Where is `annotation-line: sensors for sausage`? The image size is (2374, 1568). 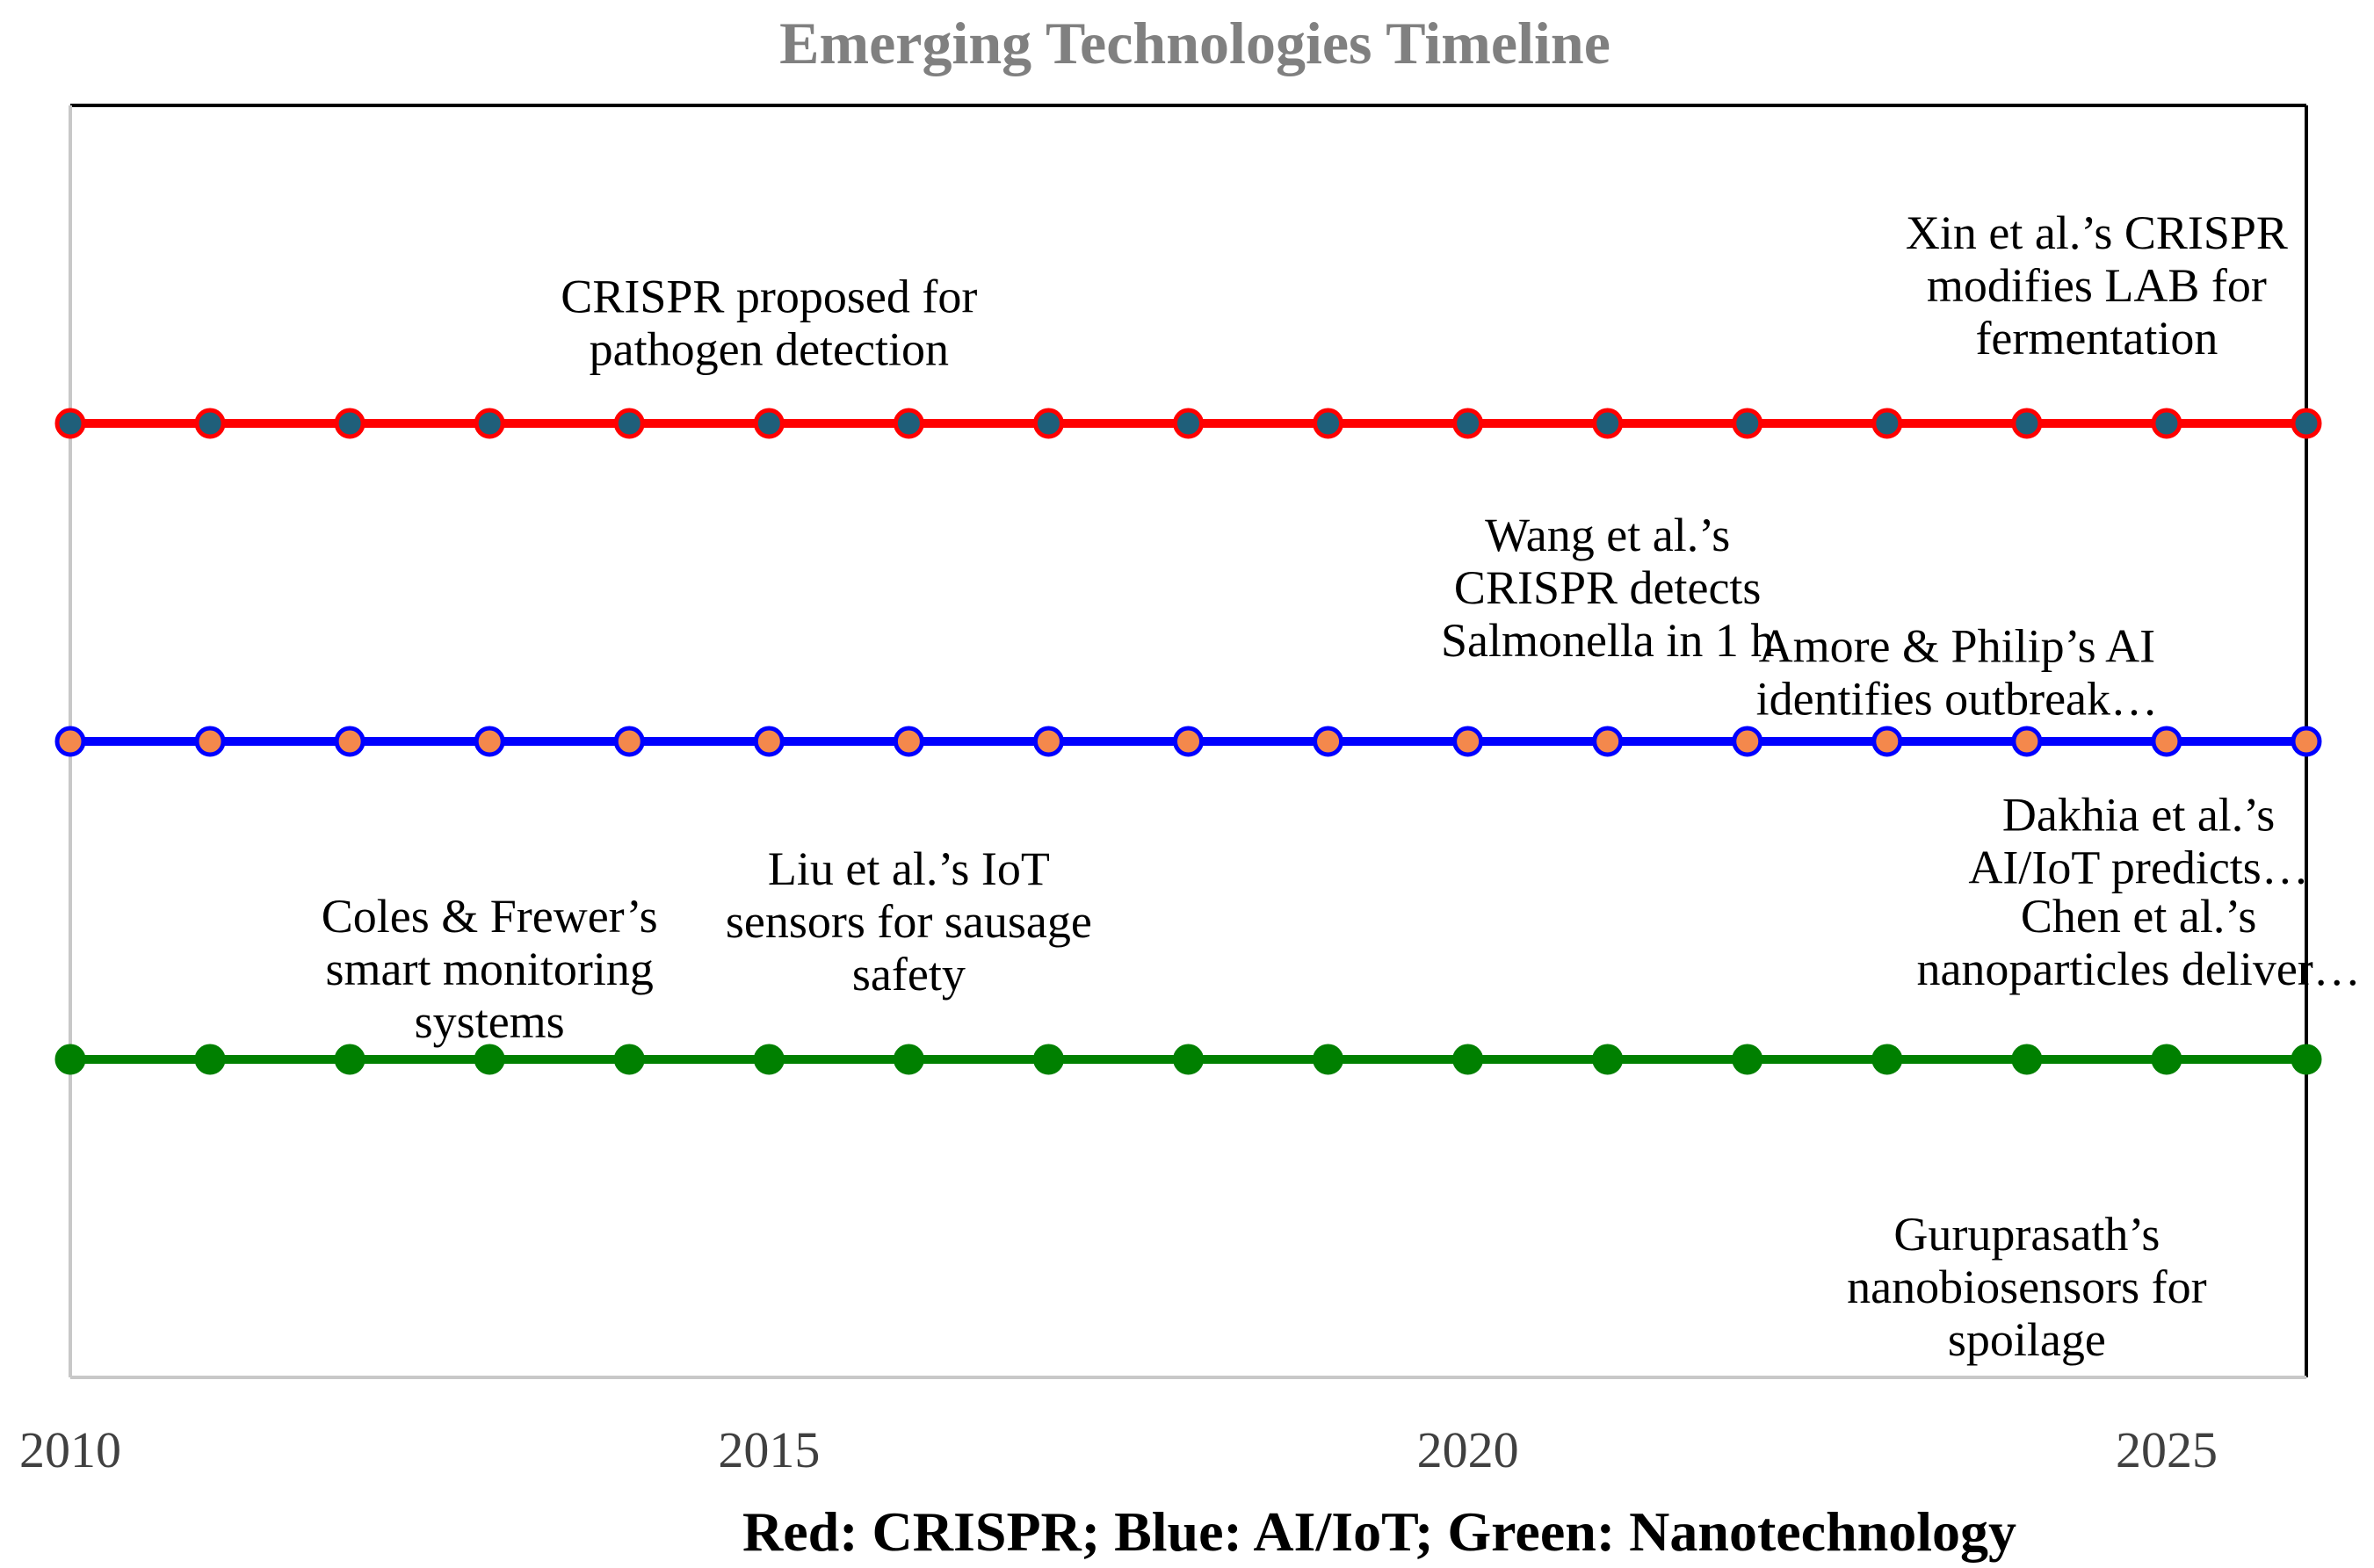 annotation-line: sensors for sausage is located at coordinates (909, 921).